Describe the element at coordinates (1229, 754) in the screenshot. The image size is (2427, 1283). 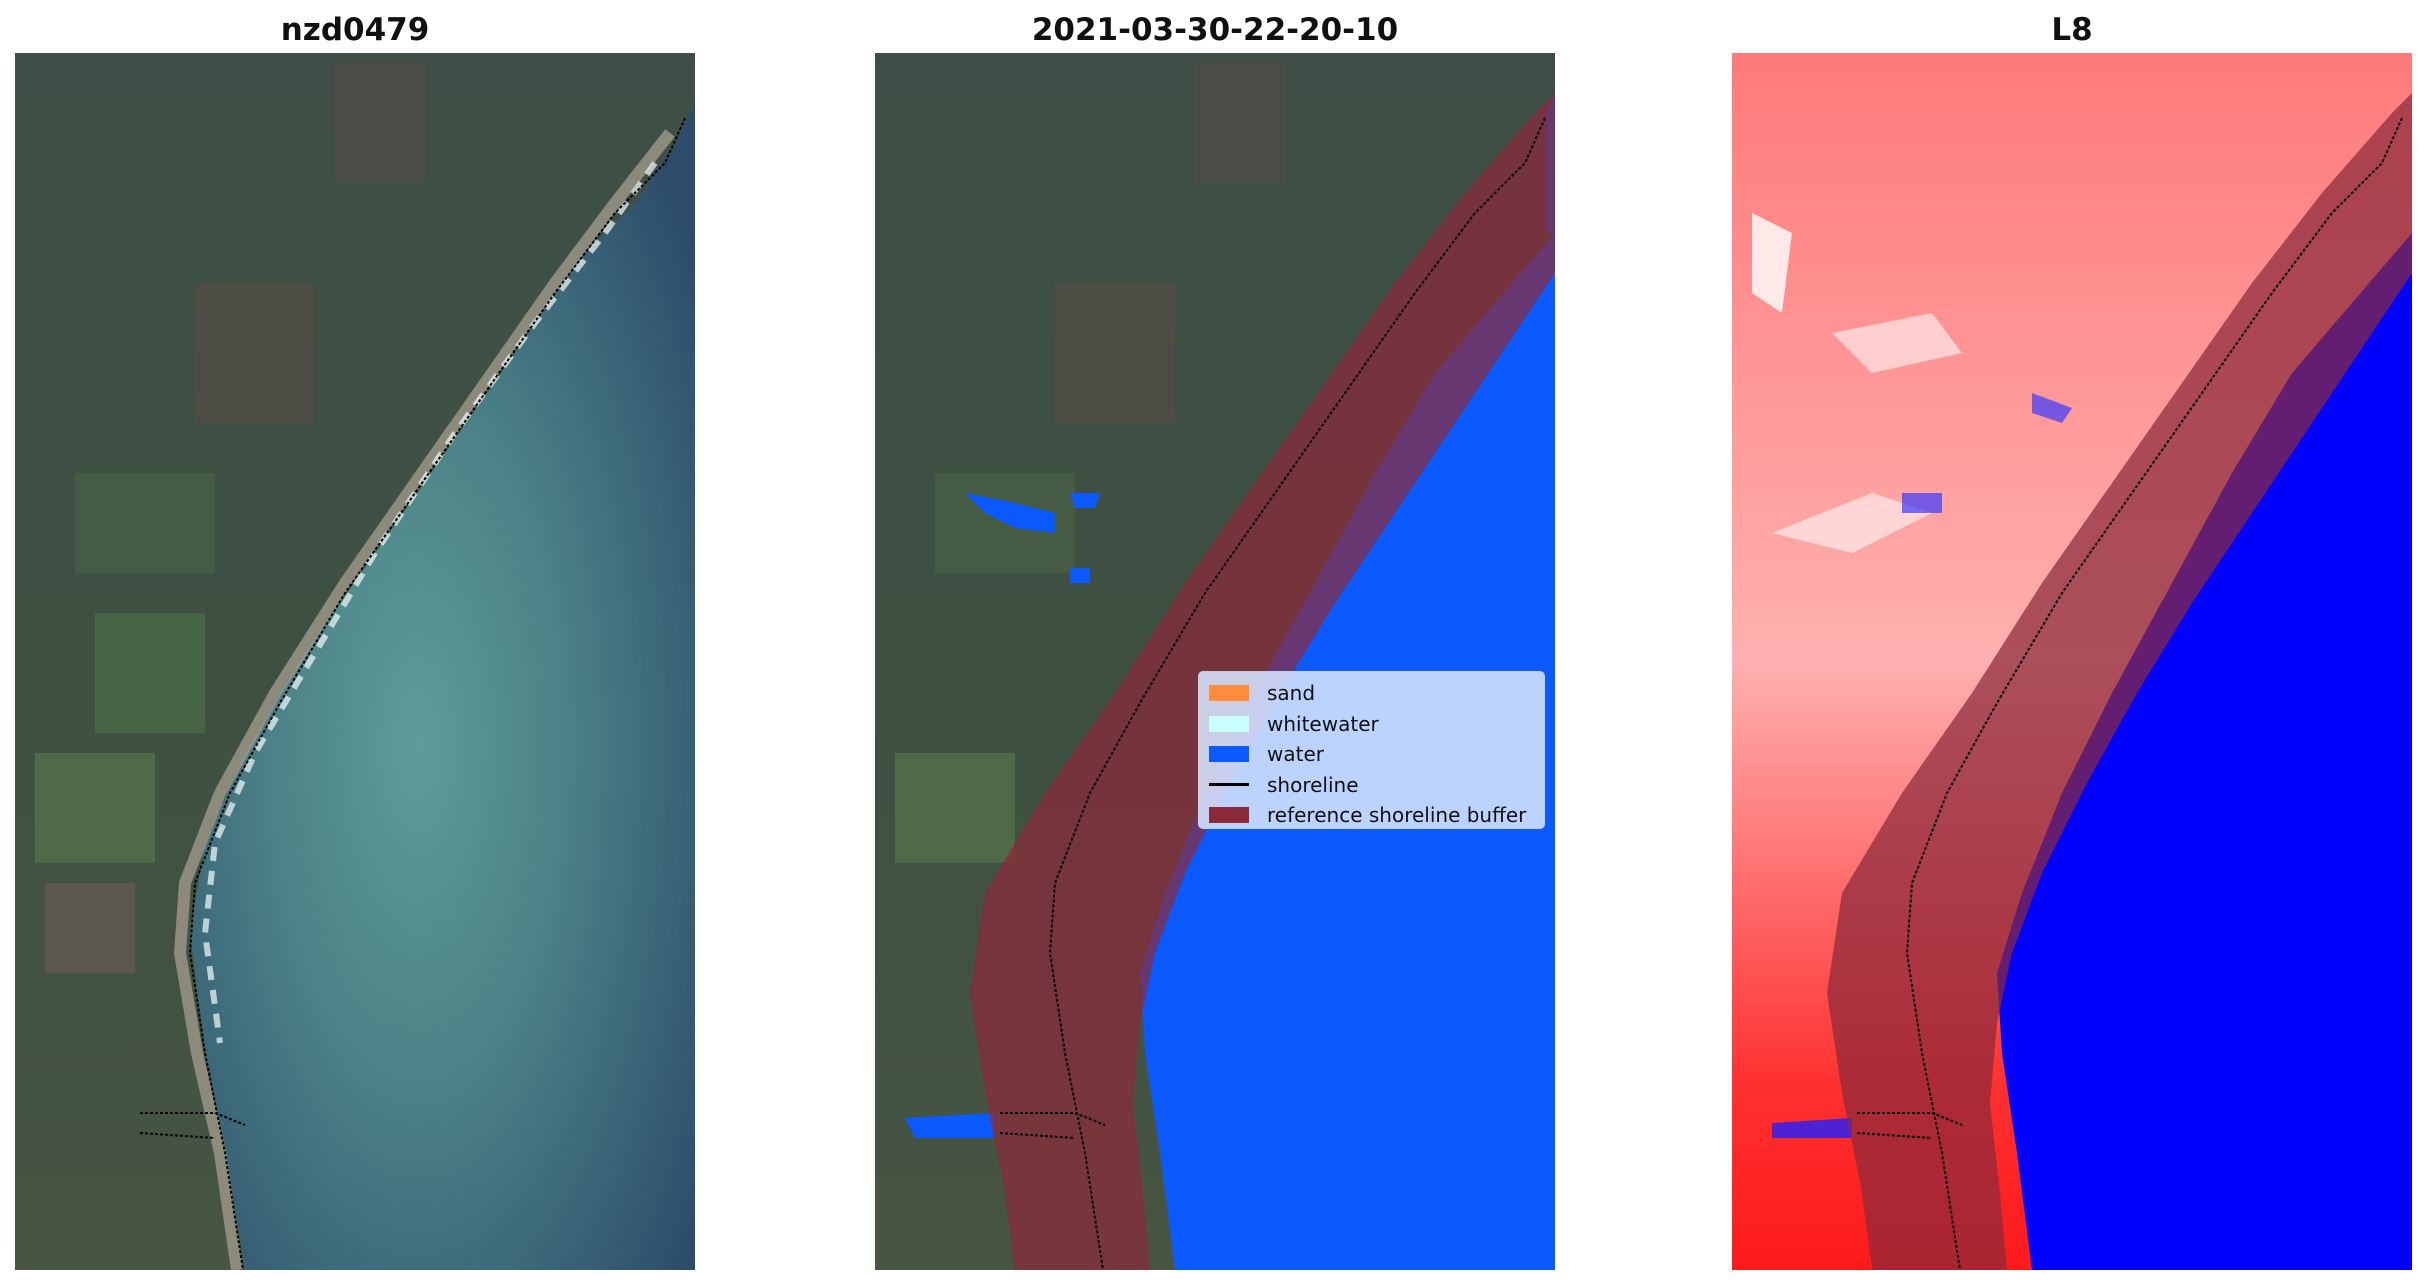
I see `water-swatch` at that location.